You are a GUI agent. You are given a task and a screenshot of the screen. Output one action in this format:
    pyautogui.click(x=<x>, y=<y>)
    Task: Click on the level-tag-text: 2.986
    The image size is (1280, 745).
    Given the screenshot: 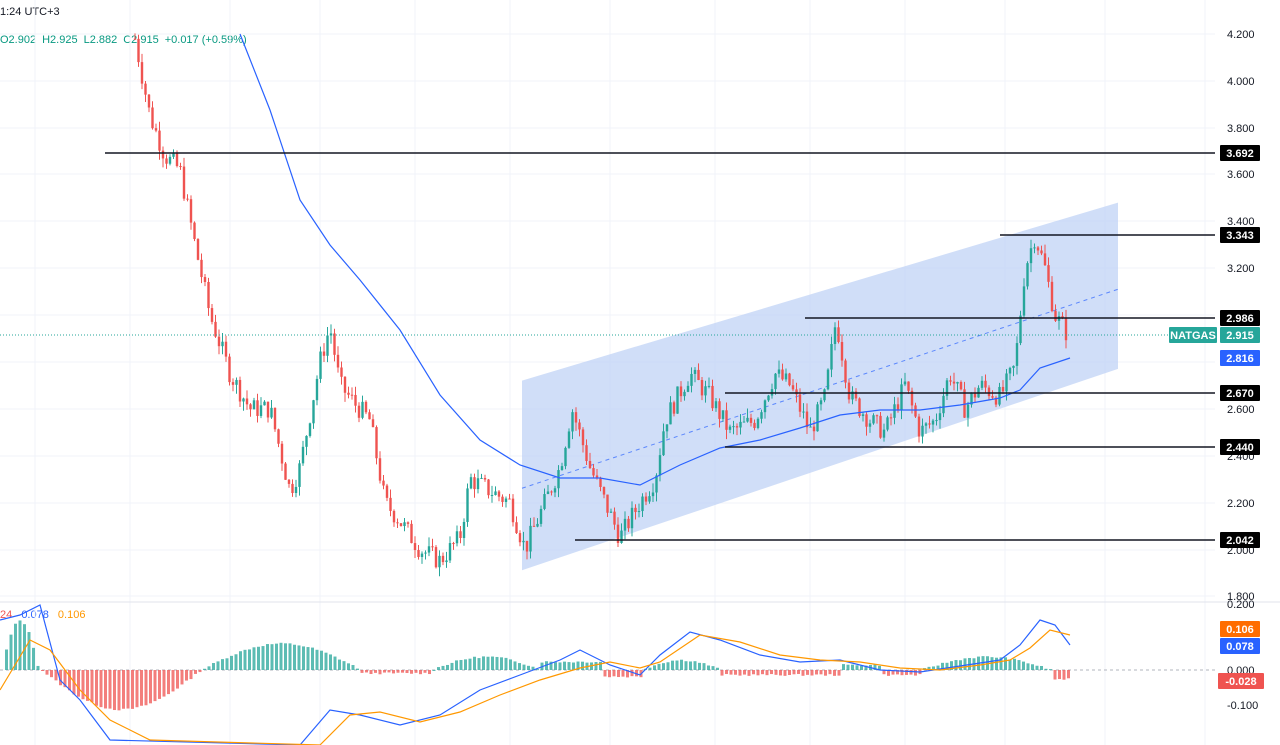 What is the action you would take?
    pyautogui.click(x=1240, y=319)
    